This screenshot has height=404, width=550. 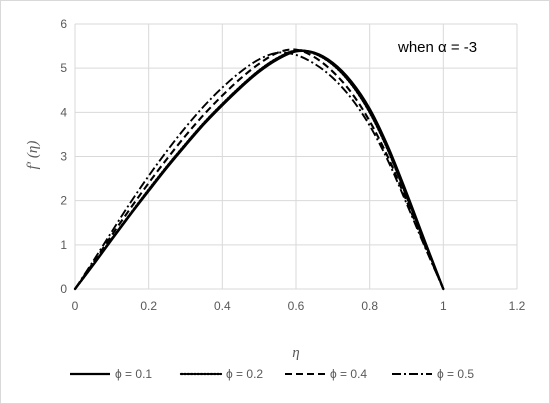 What do you see at coordinates (517, 306) in the screenshot?
I see `x-tick-label: 1.2` at bounding box center [517, 306].